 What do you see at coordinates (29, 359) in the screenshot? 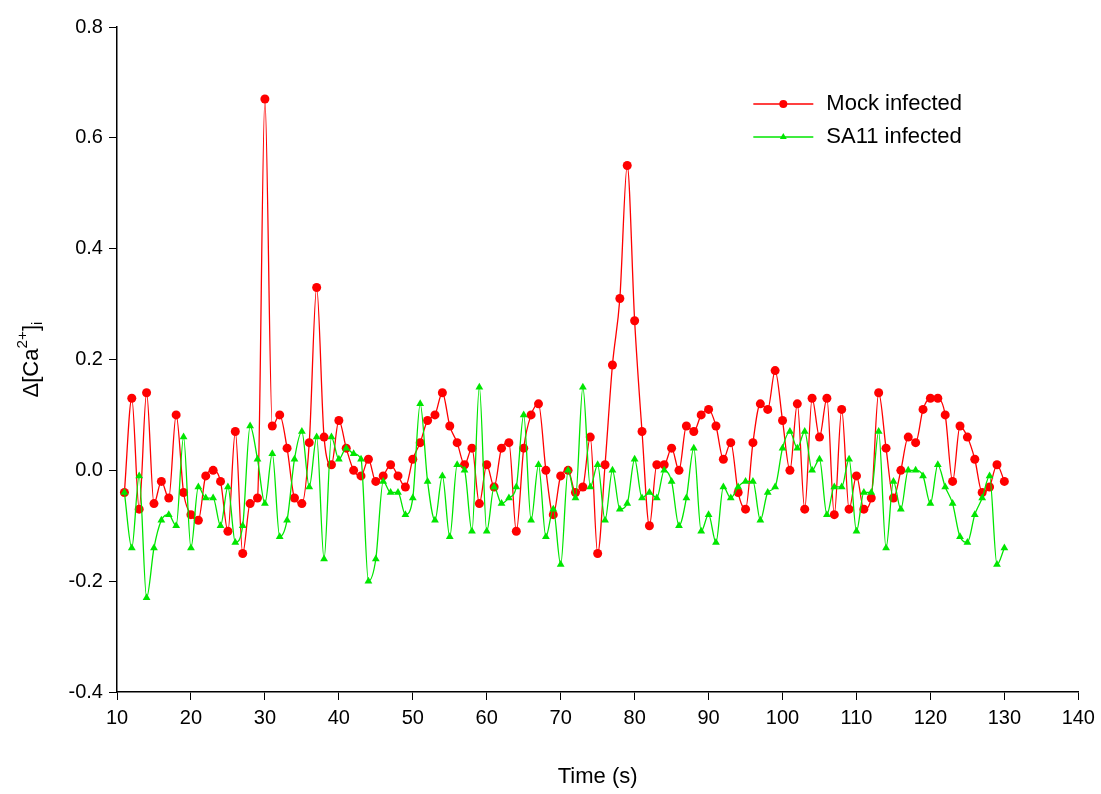
I see `y-axis-title: Δ[Ca2+]i` at bounding box center [29, 359].